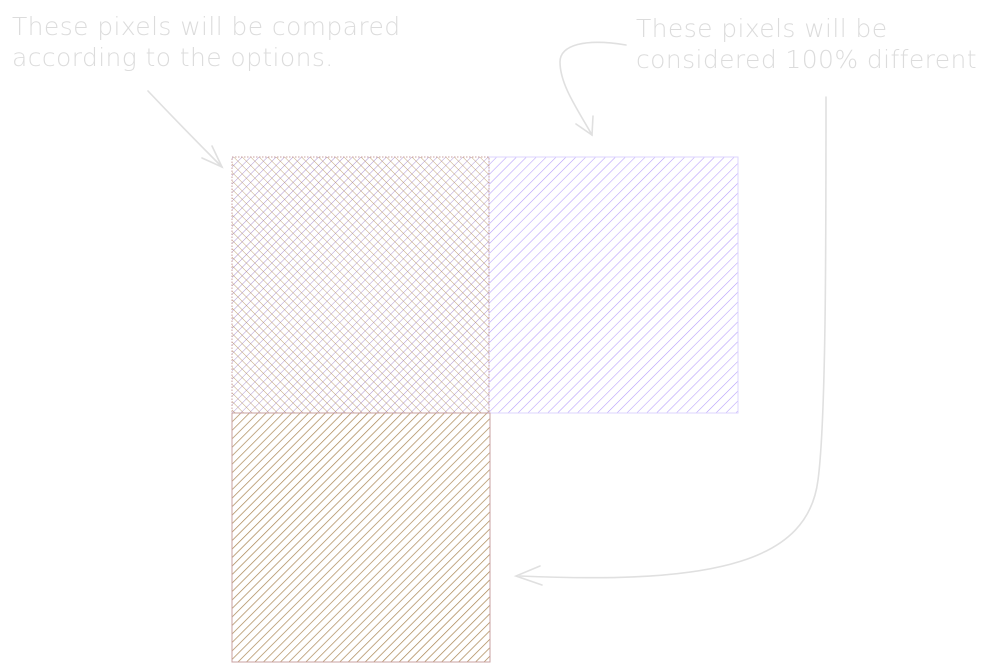  I want to click on image-b-only-region, so click(361, 537).